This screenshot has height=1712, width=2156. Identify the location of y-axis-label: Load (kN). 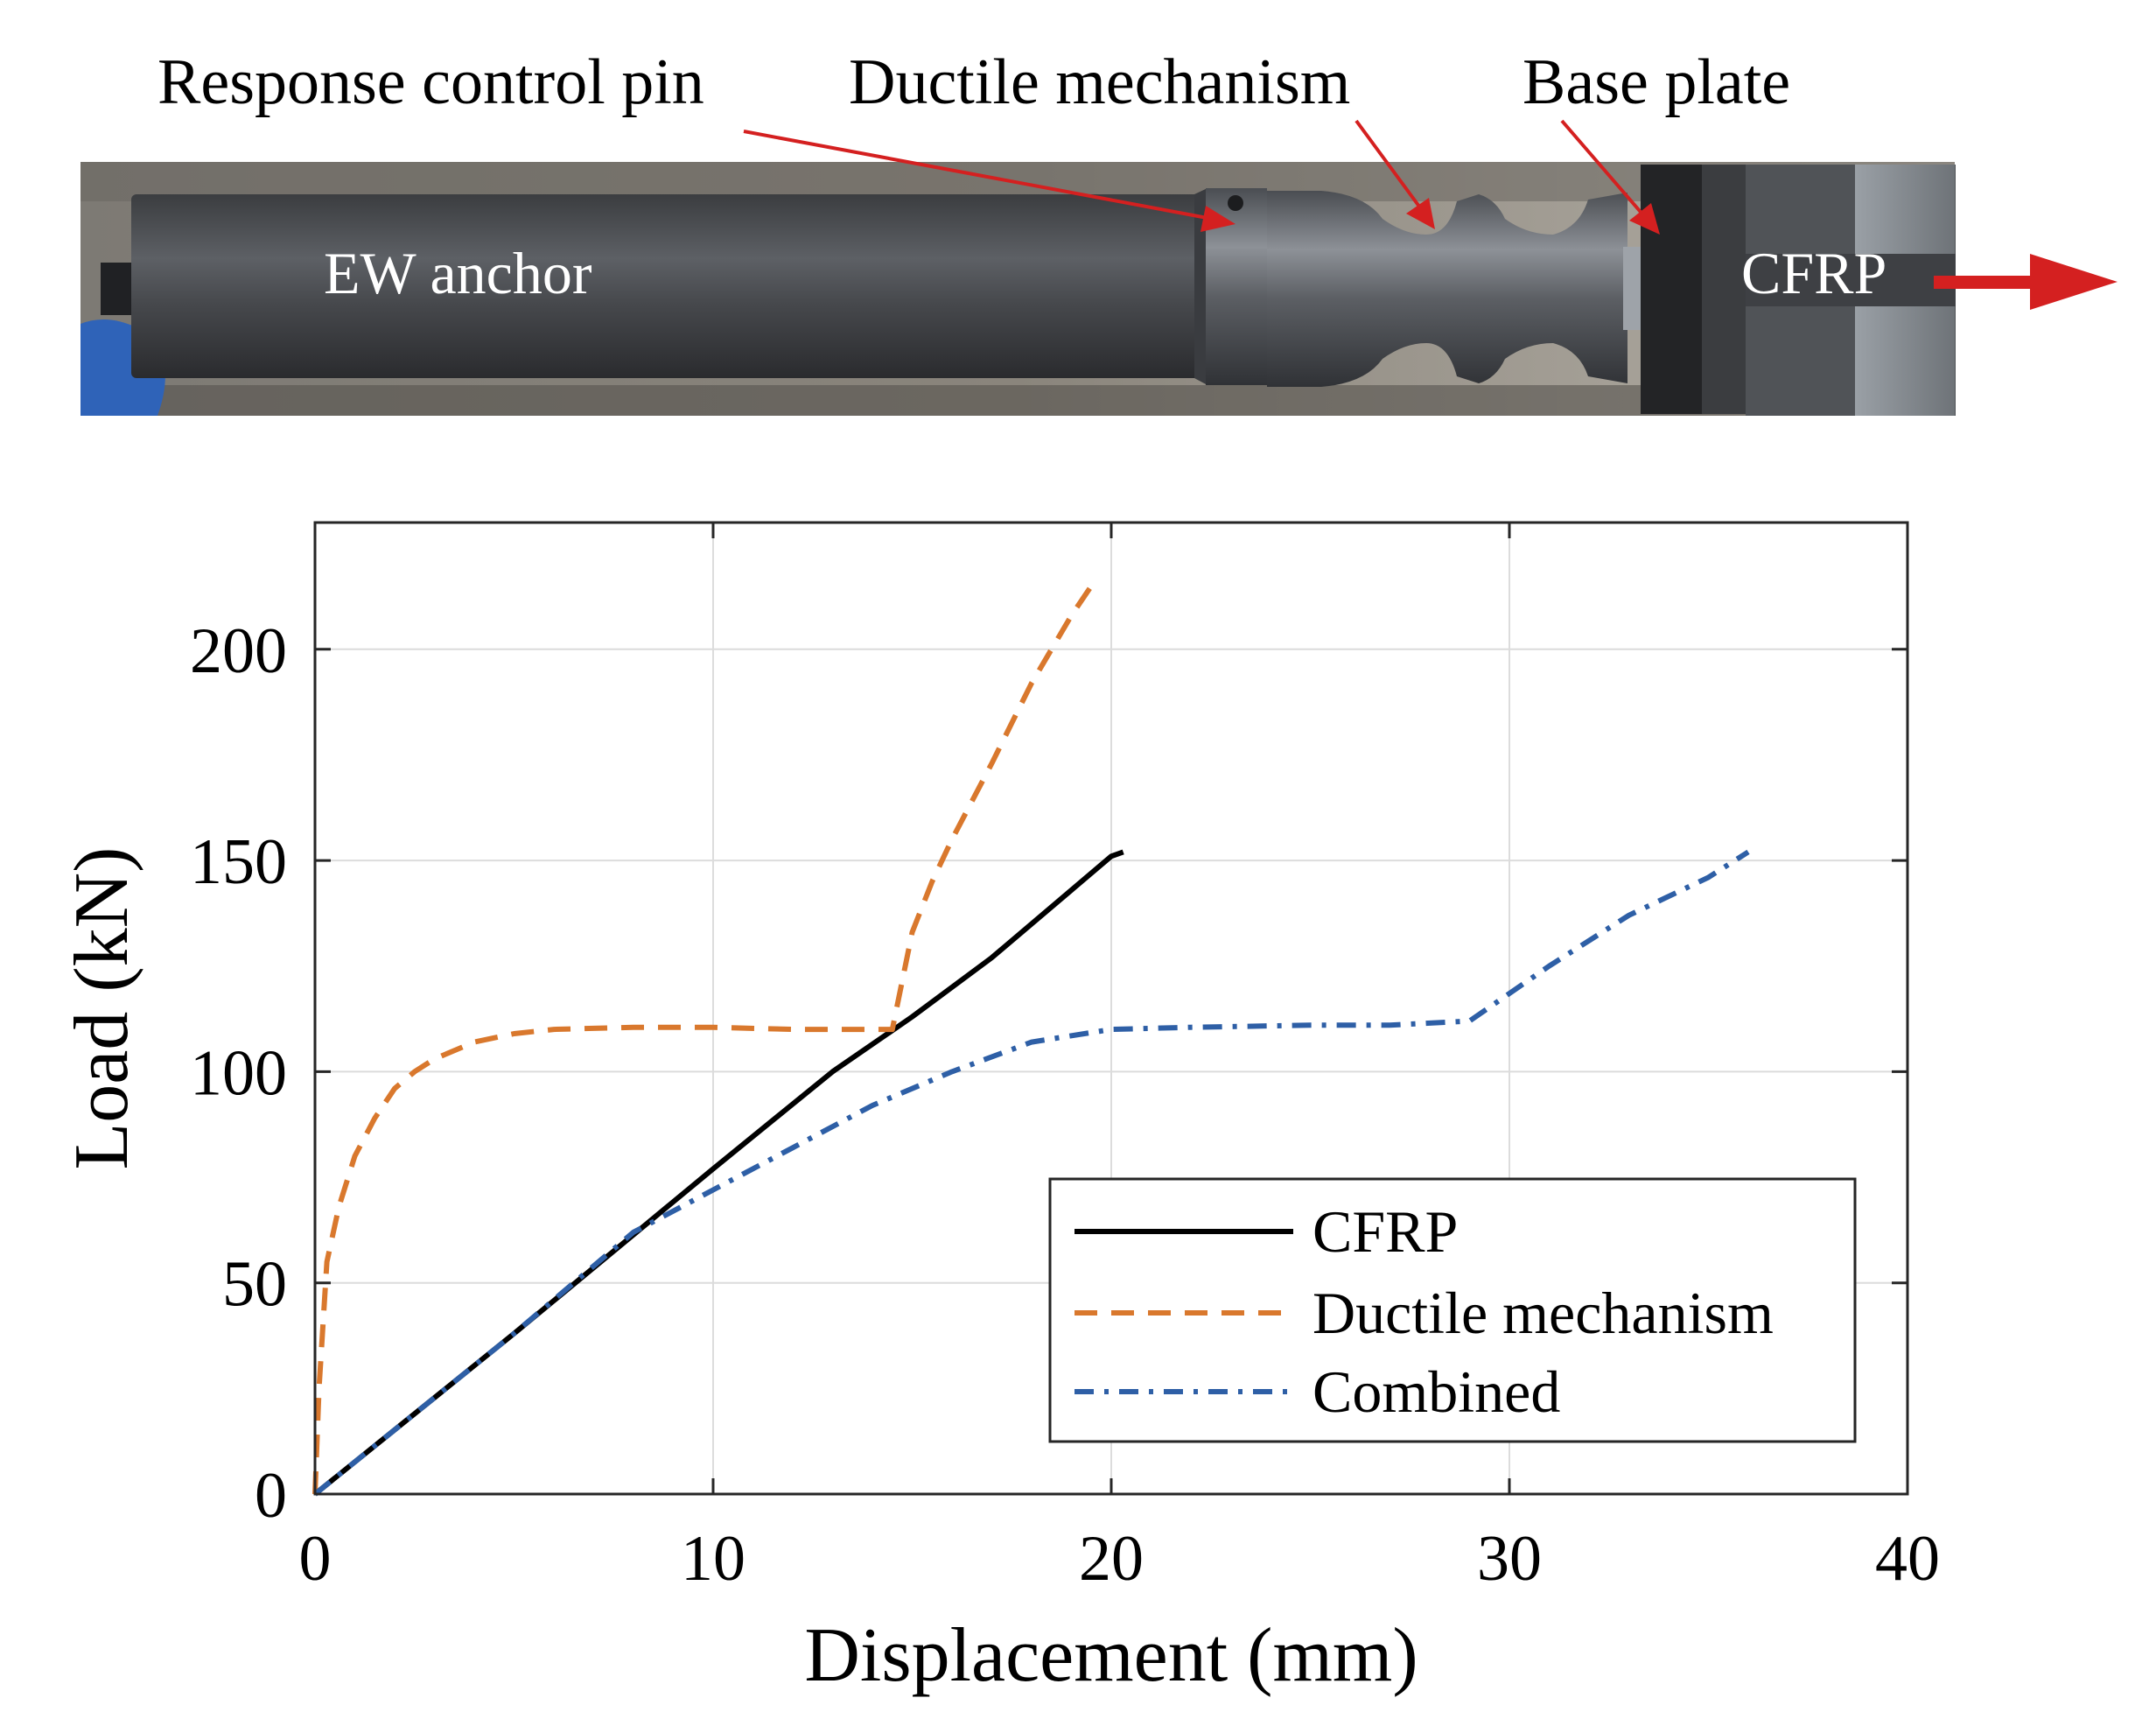
(102, 1008).